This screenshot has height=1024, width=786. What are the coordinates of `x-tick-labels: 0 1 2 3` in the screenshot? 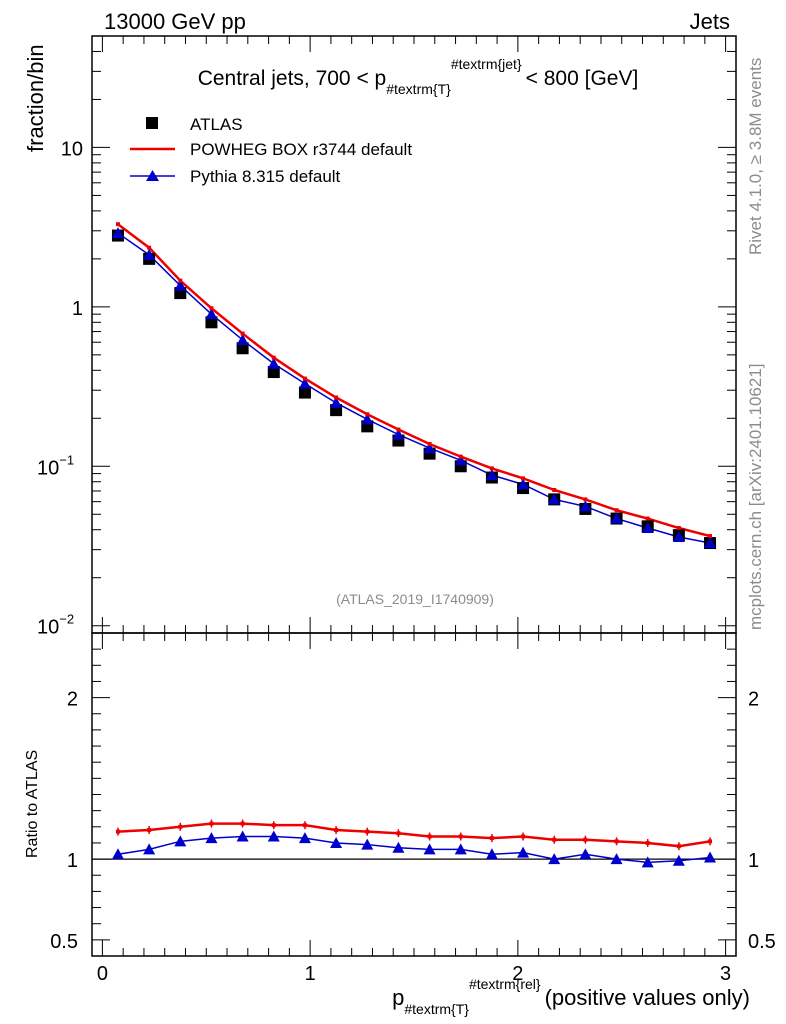 It's located at (414, 974).